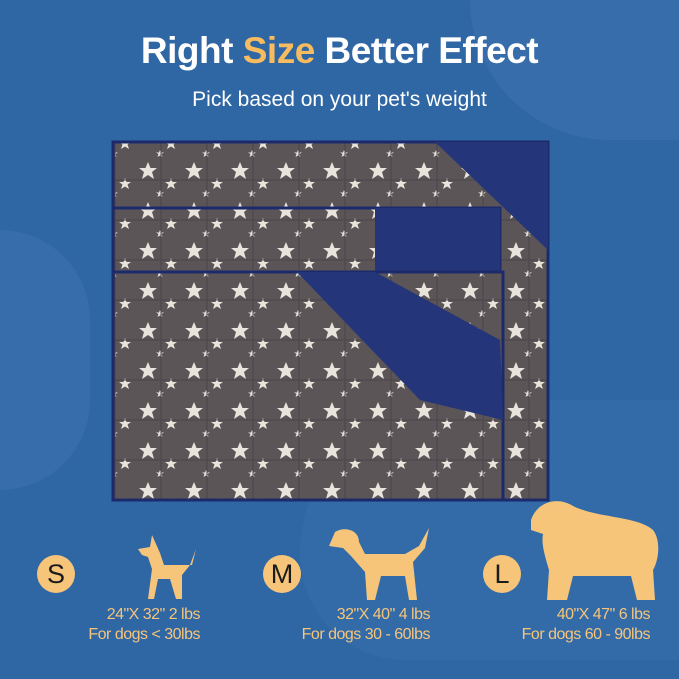 The image size is (679, 679). I want to click on medium-dog-icon, so click(379, 564).